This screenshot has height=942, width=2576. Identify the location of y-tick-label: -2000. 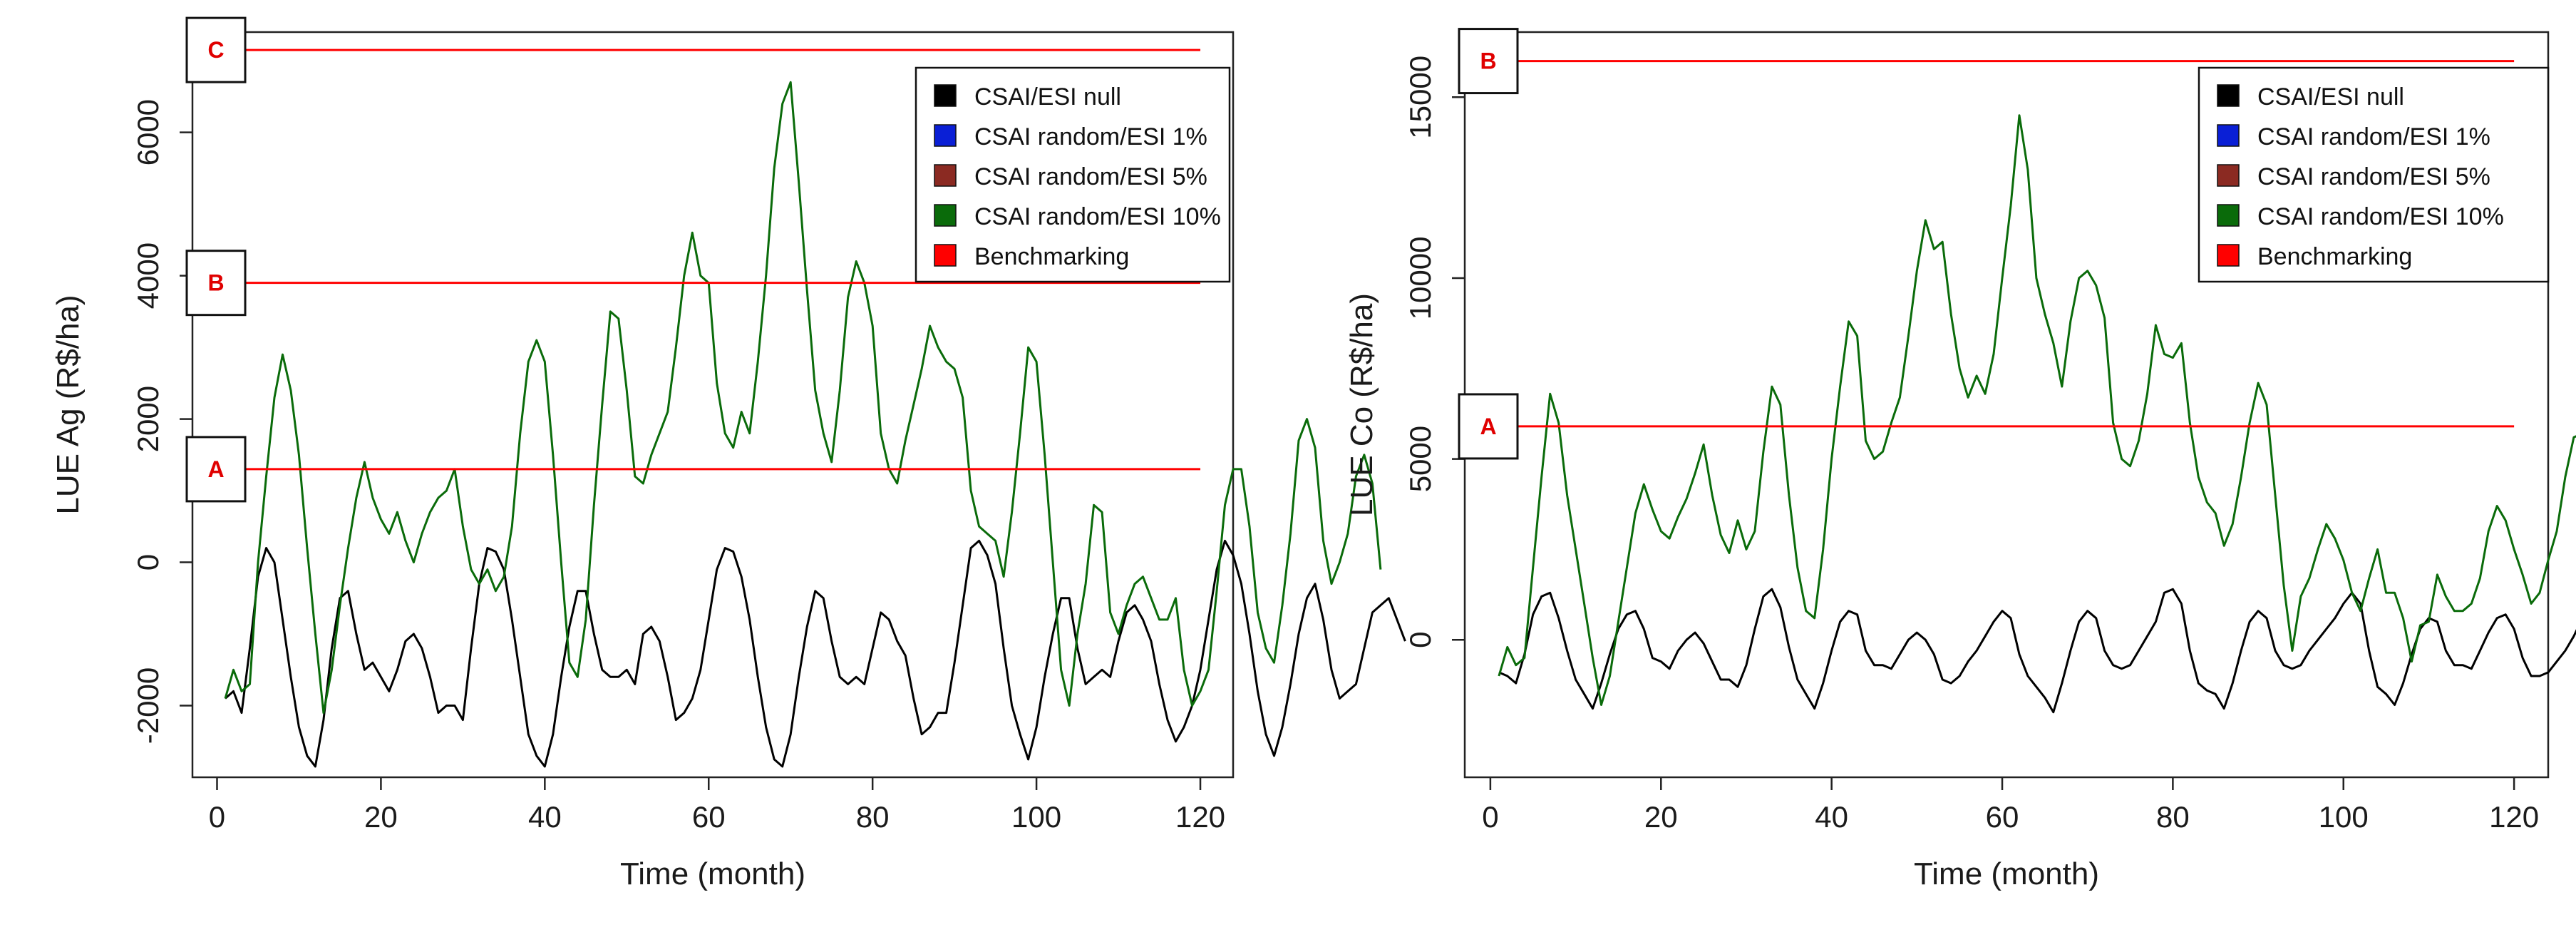
(148, 705).